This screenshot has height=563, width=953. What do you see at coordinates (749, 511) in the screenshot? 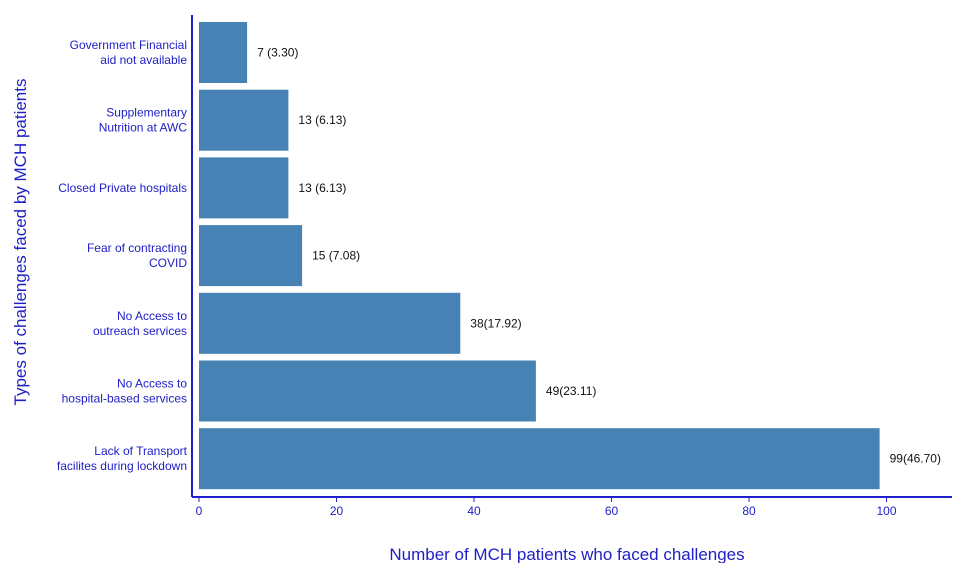
I see `x-tick-label: 80` at bounding box center [749, 511].